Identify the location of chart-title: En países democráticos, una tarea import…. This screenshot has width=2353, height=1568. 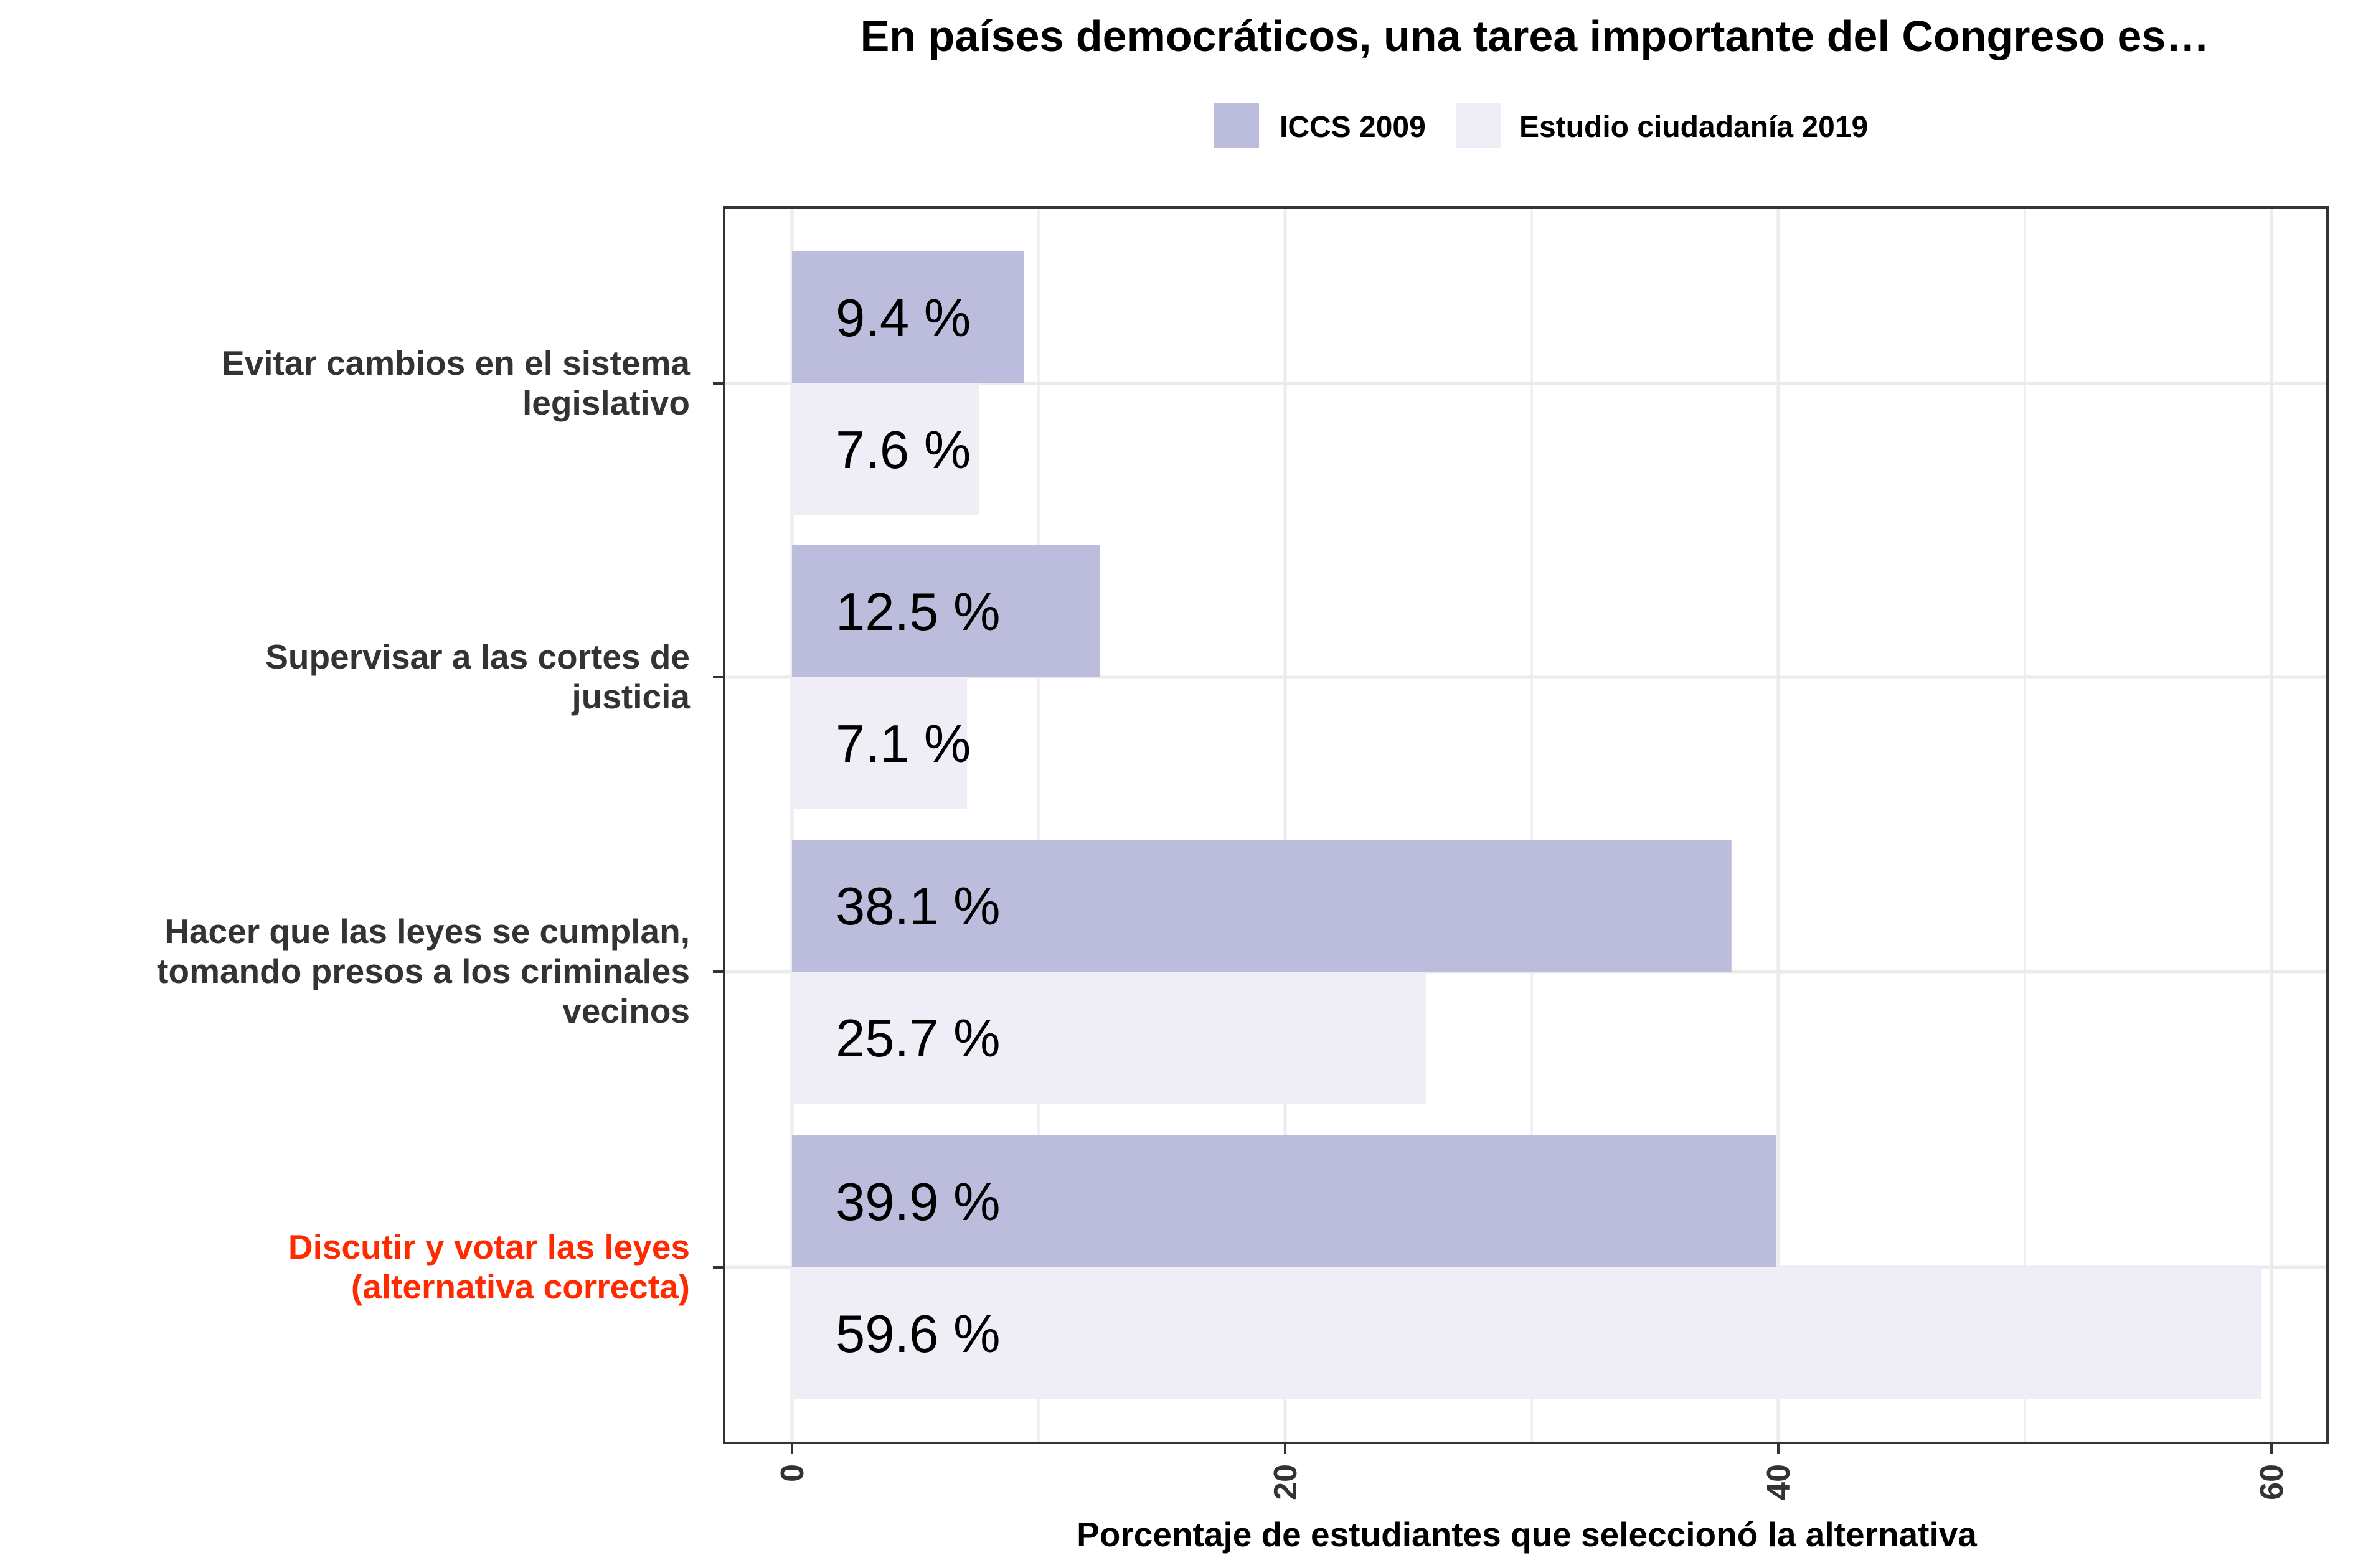
(1535, 36).